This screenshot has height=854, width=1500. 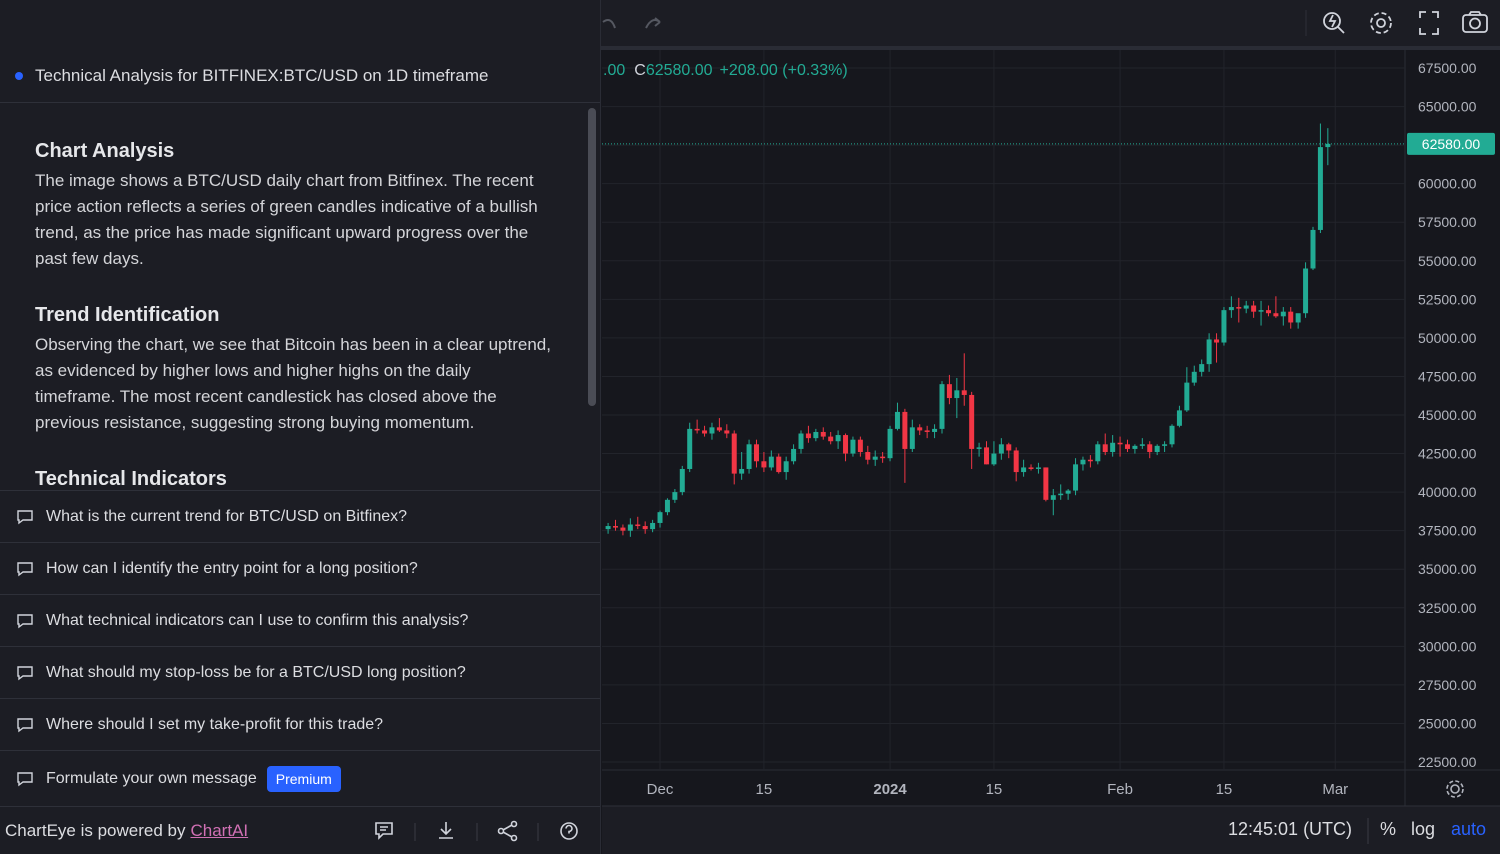 What do you see at coordinates (1388, 829) in the screenshot?
I see `percent-toggle: %` at bounding box center [1388, 829].